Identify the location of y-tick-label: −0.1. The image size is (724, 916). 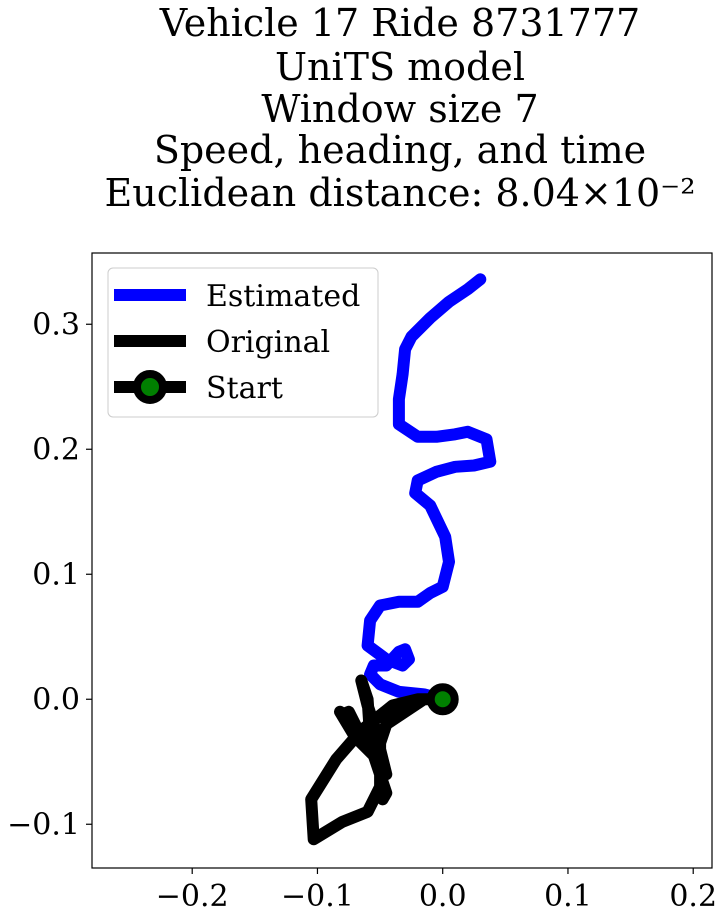
(43, 824).